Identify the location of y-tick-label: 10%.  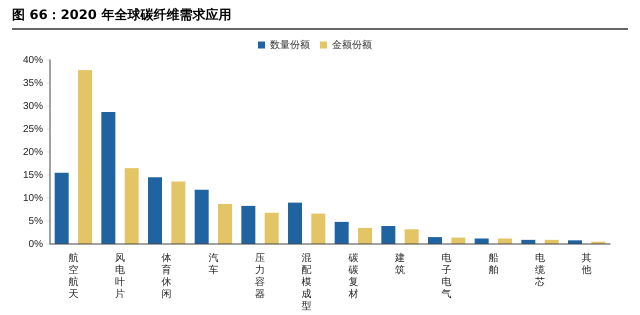
(33, 198).